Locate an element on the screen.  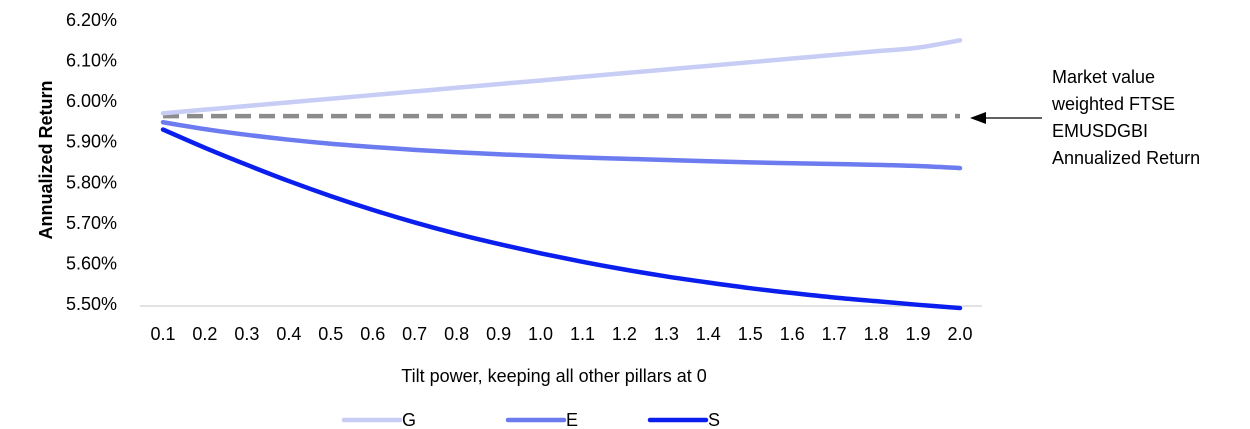
series-line-g is located at coordinates (561, 77).